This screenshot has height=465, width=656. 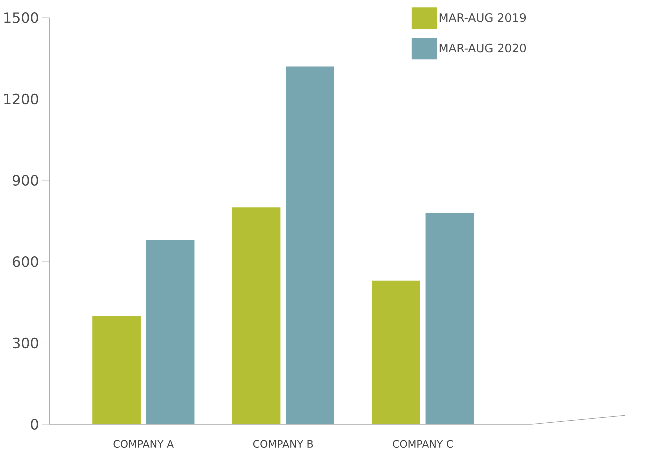 What do you see at coordinates (21, 18) in the screenshot?
I see `y-tick-label: 1500` at bounding box center [21, 18].